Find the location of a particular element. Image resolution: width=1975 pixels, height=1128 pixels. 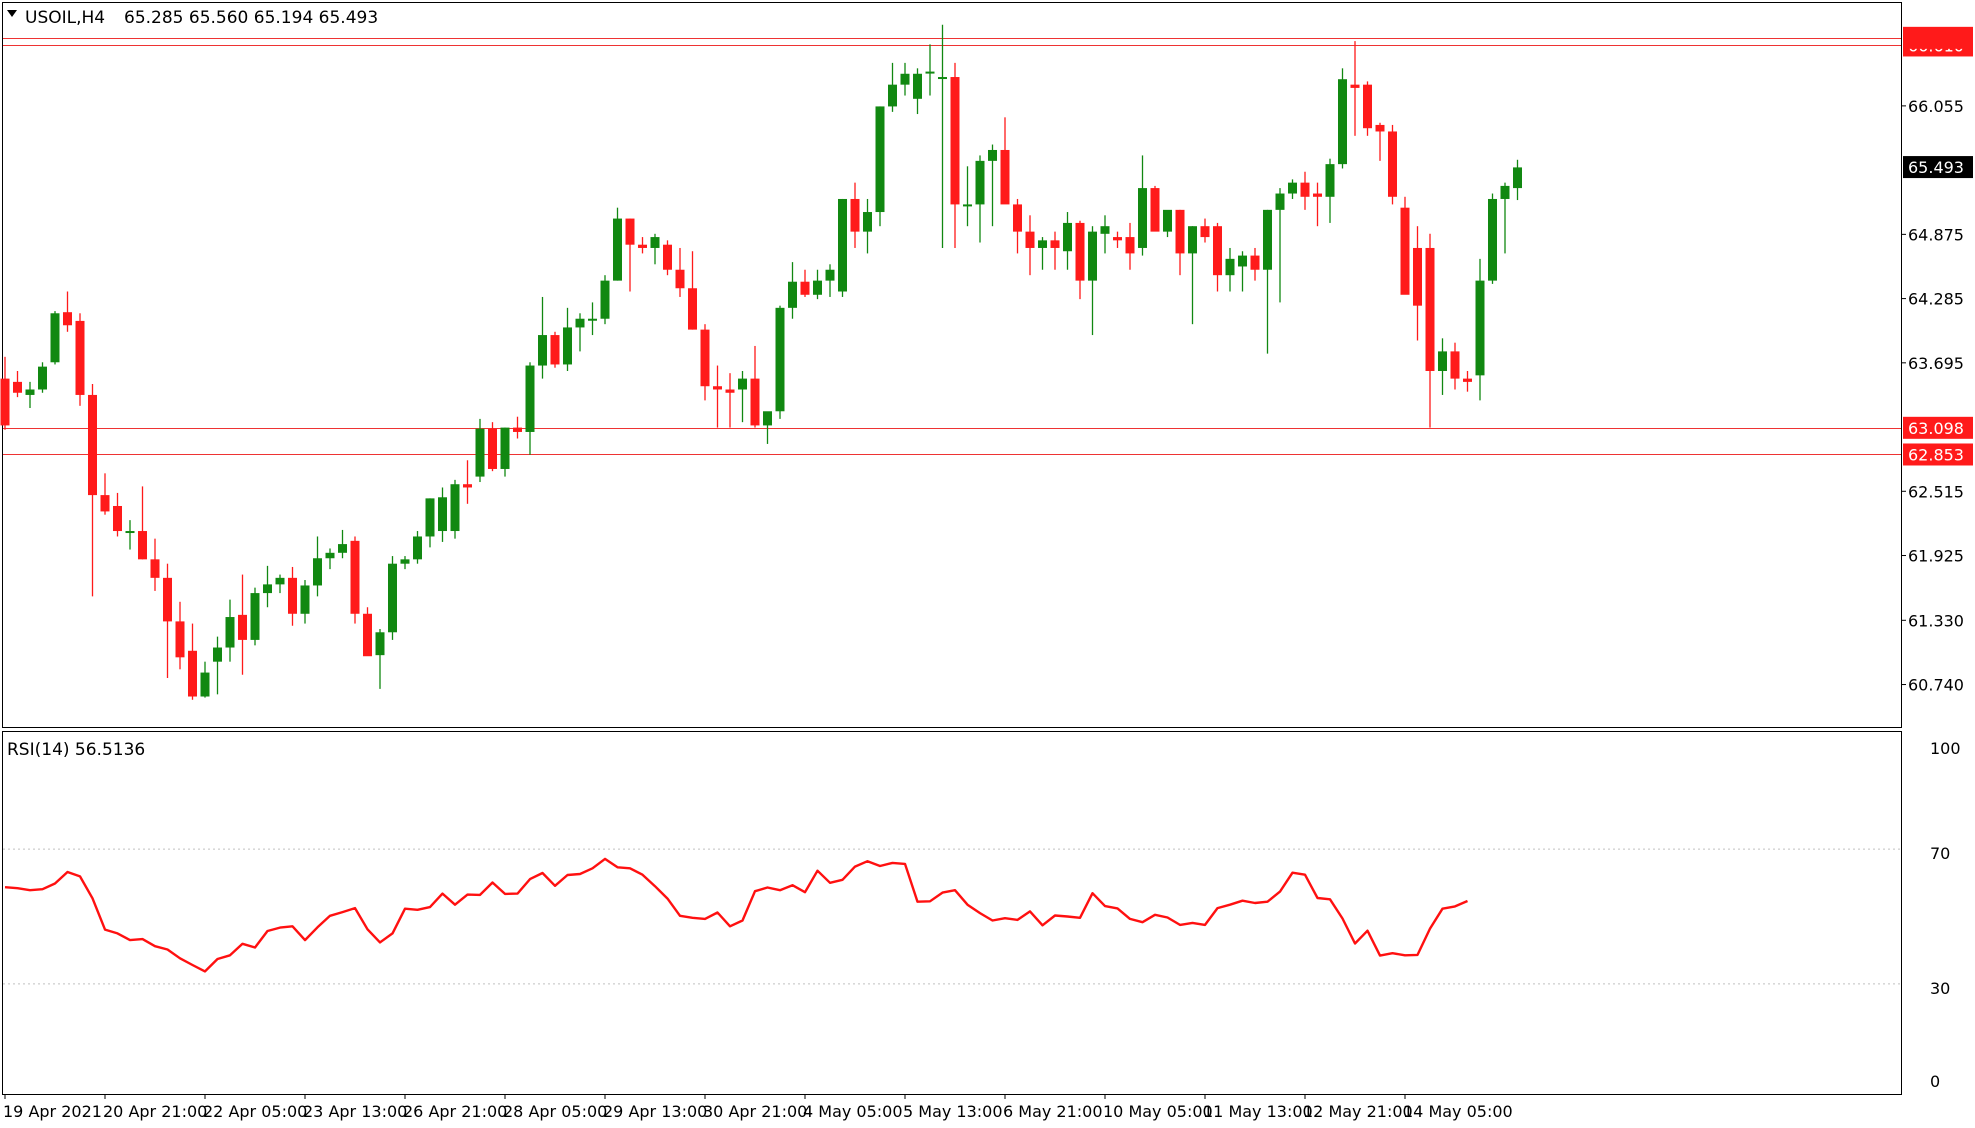

rsi-tick-label: 30 is located at coordinates (1940, 988).